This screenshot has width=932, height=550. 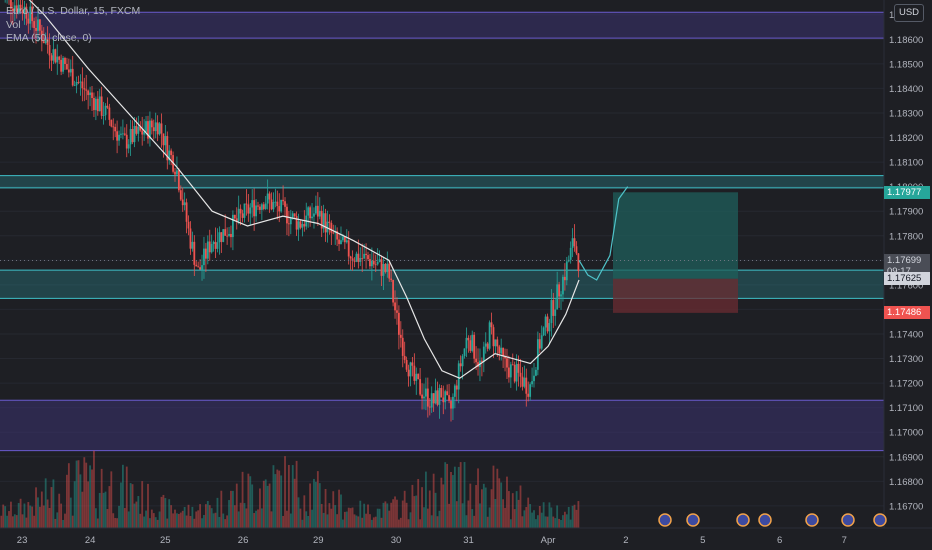 What do you see at coordinates (442, 25) in the screenshot?
I see `zone-supply` at bounding box center [442, 25].